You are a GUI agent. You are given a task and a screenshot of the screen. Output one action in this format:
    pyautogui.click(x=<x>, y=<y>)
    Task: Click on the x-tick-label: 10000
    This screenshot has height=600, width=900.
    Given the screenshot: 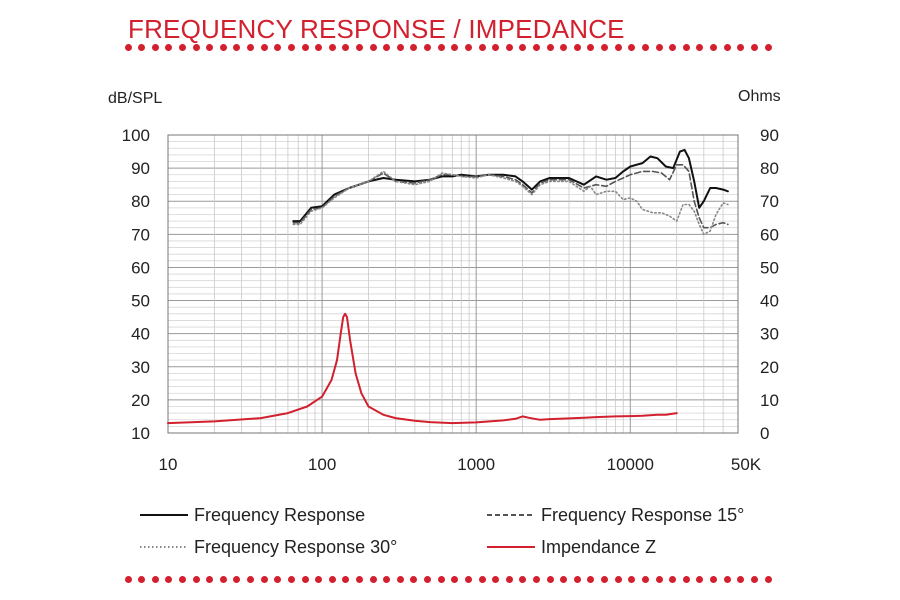 What is the action you would take?
    pyautogui.click(x=630, y=464)
    